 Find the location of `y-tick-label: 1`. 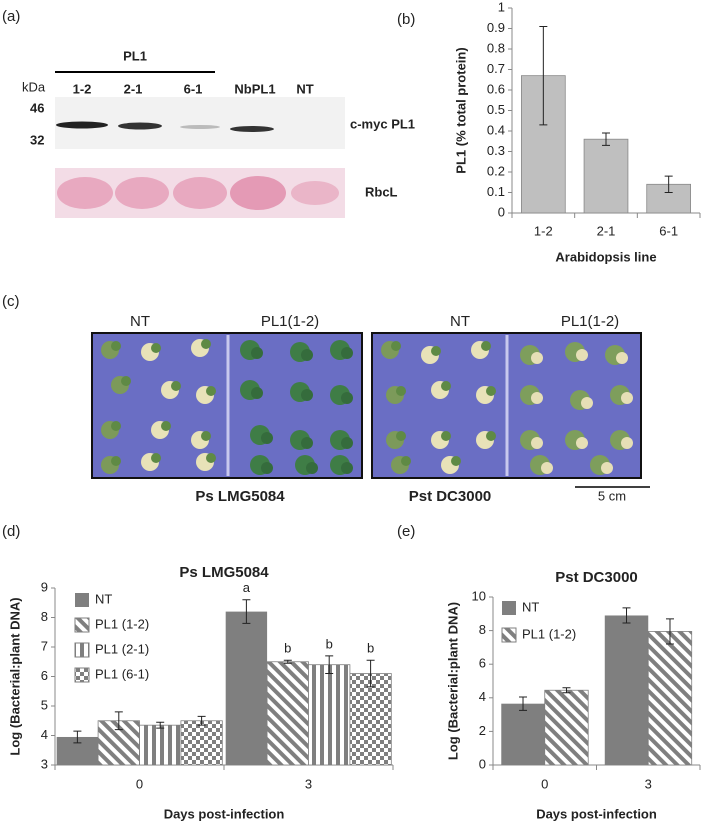

y-tick-label: 1 is located at coordinates (501, 7).